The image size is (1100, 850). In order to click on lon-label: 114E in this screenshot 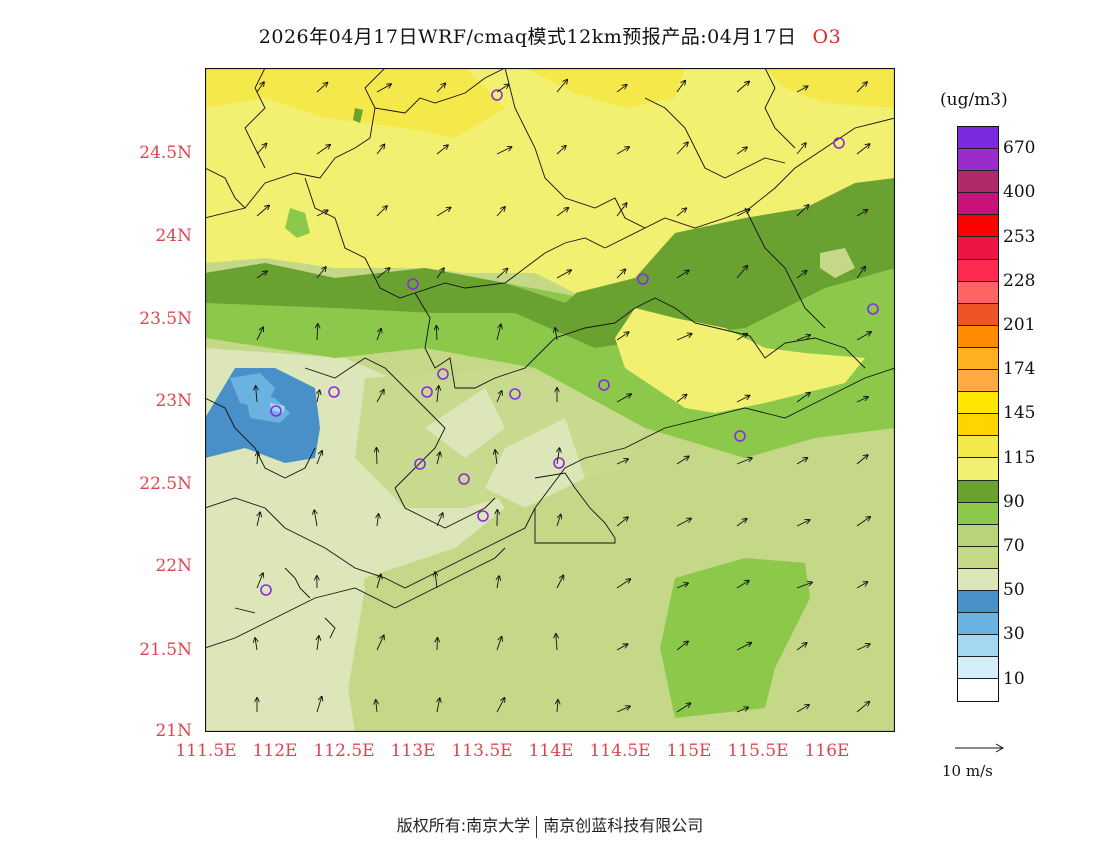, I will do `click(551, 751)`.